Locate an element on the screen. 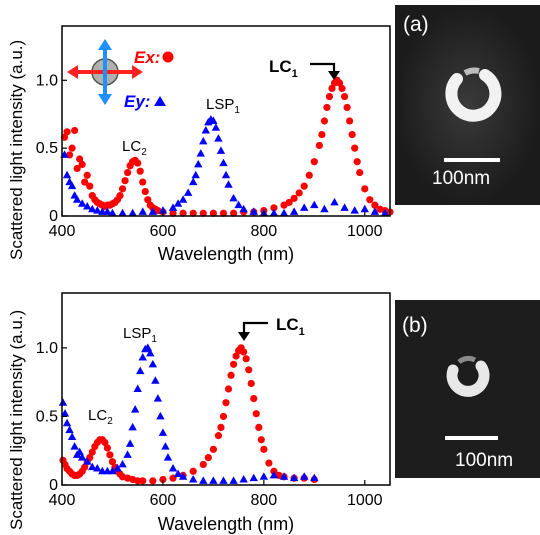  y-tick-label: 0 is located at coordinates (53, 485).